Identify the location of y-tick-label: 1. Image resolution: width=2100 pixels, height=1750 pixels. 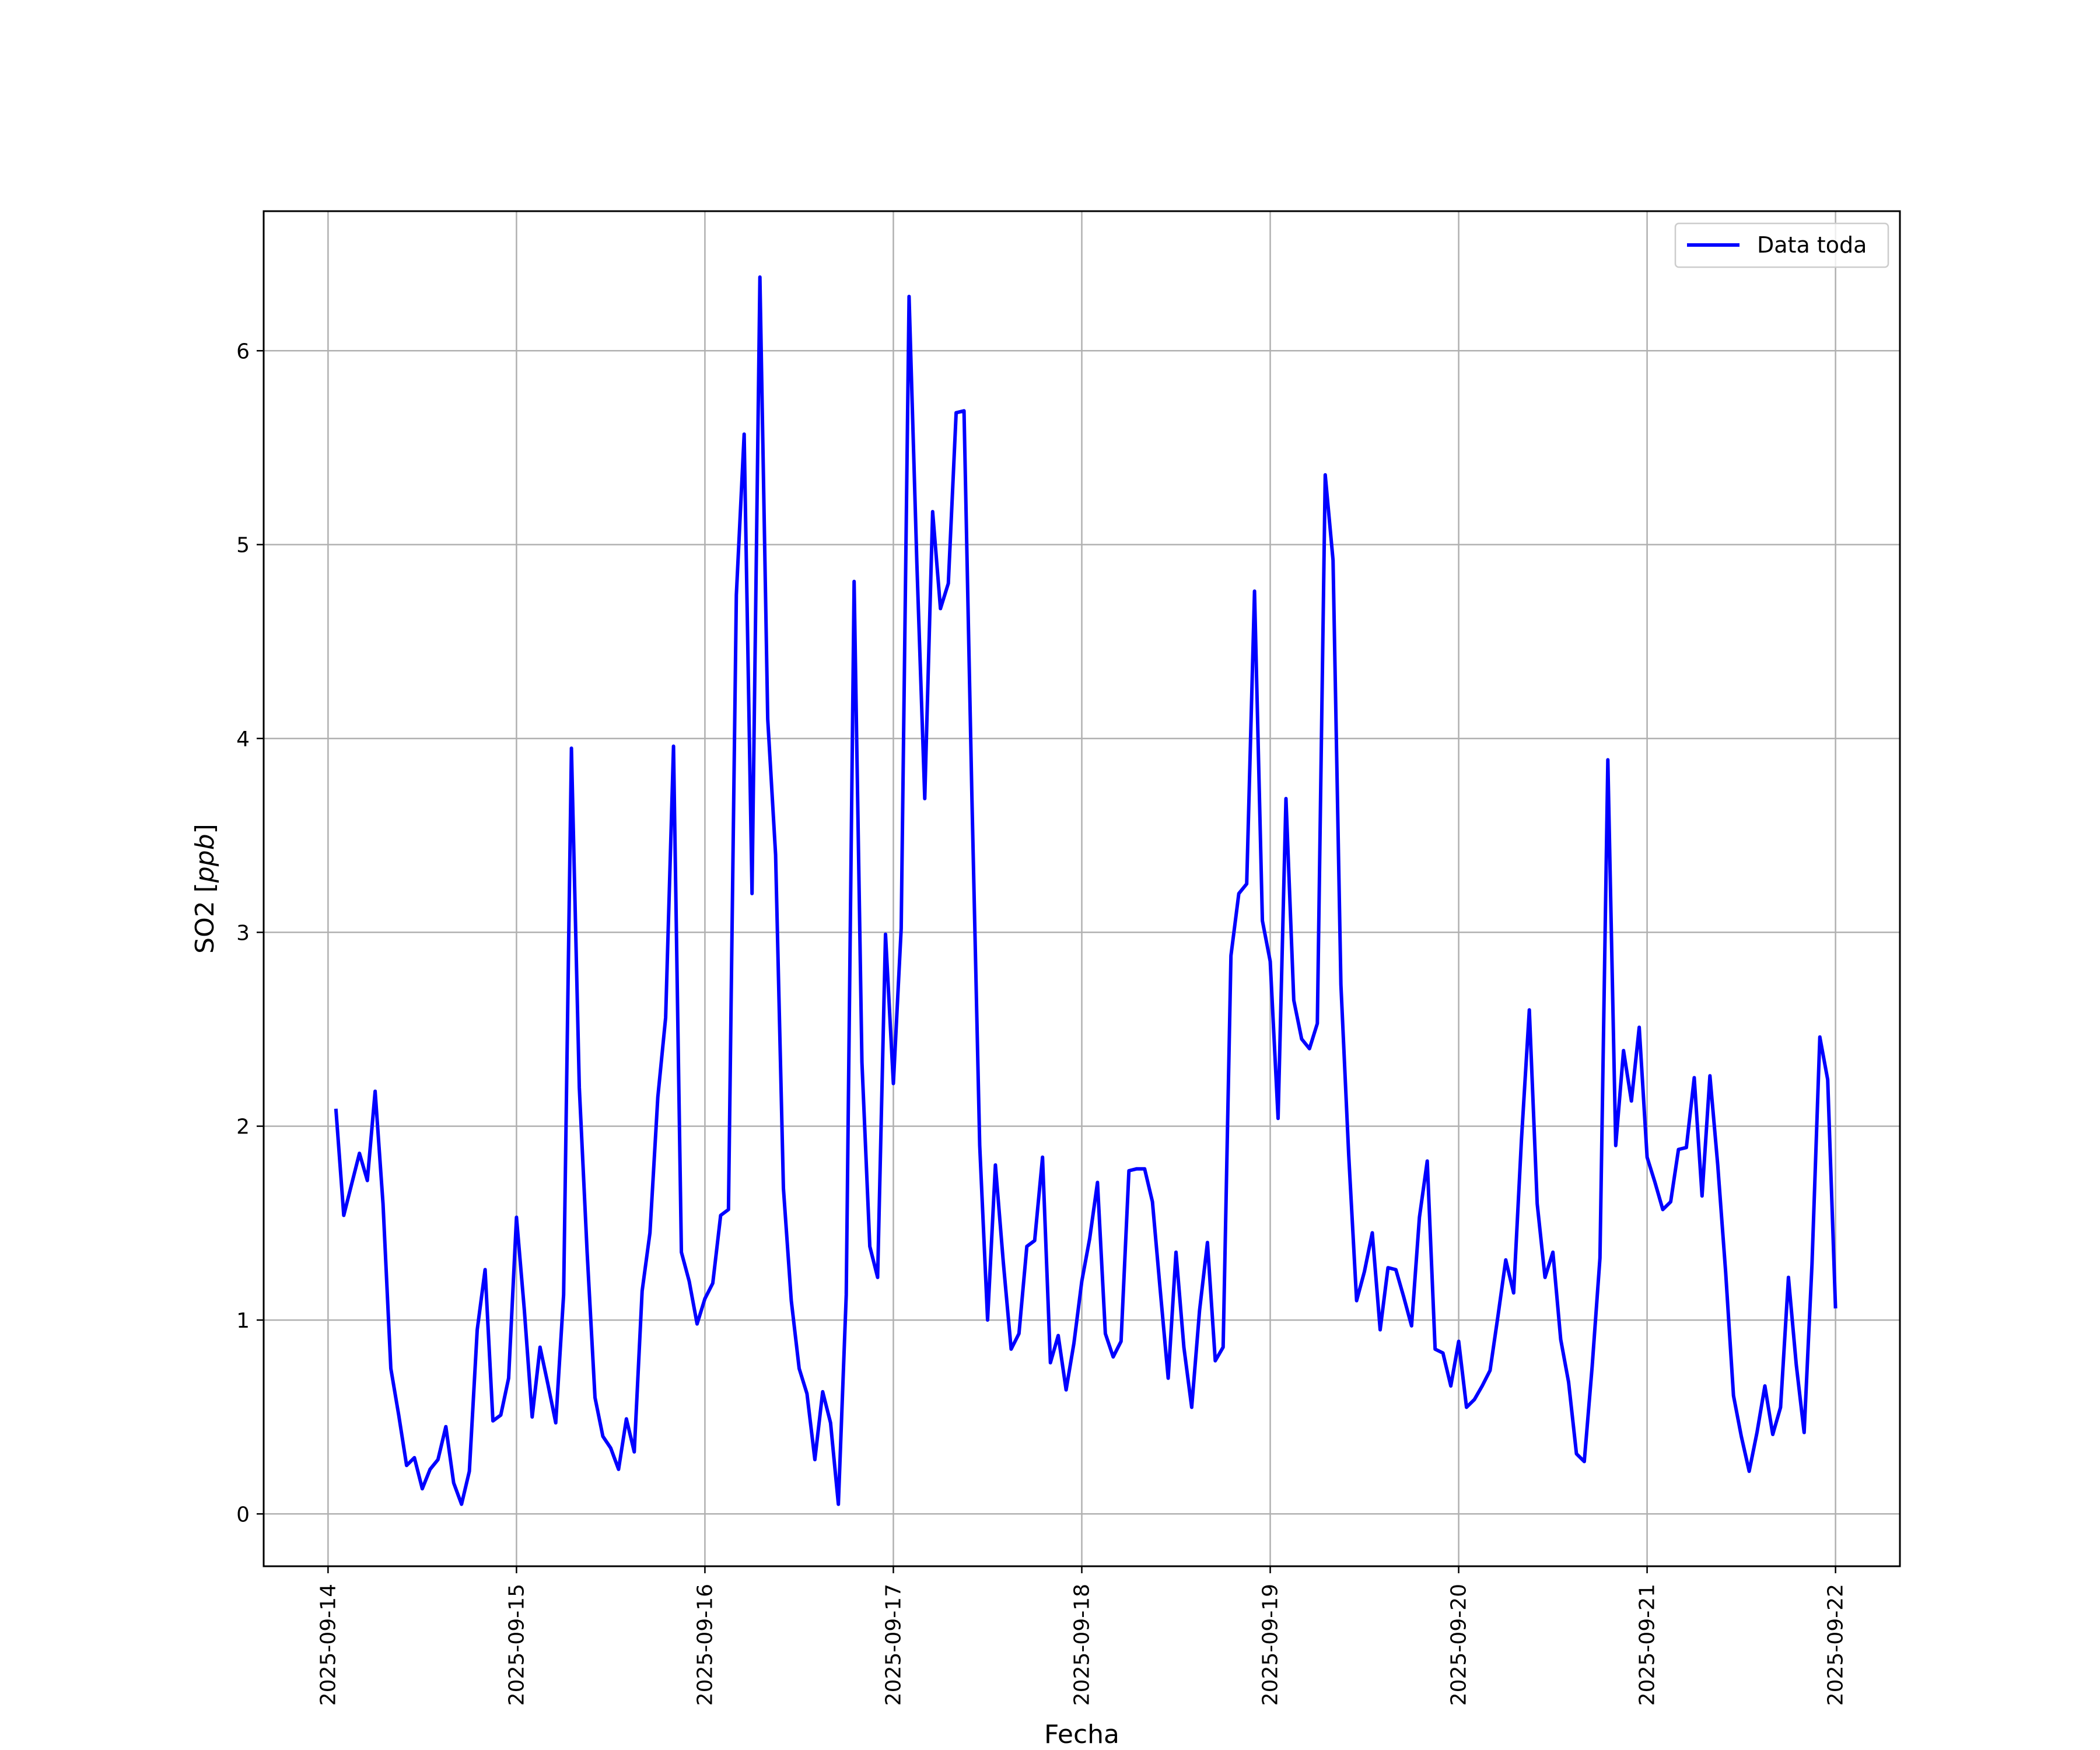
(243, 1321).